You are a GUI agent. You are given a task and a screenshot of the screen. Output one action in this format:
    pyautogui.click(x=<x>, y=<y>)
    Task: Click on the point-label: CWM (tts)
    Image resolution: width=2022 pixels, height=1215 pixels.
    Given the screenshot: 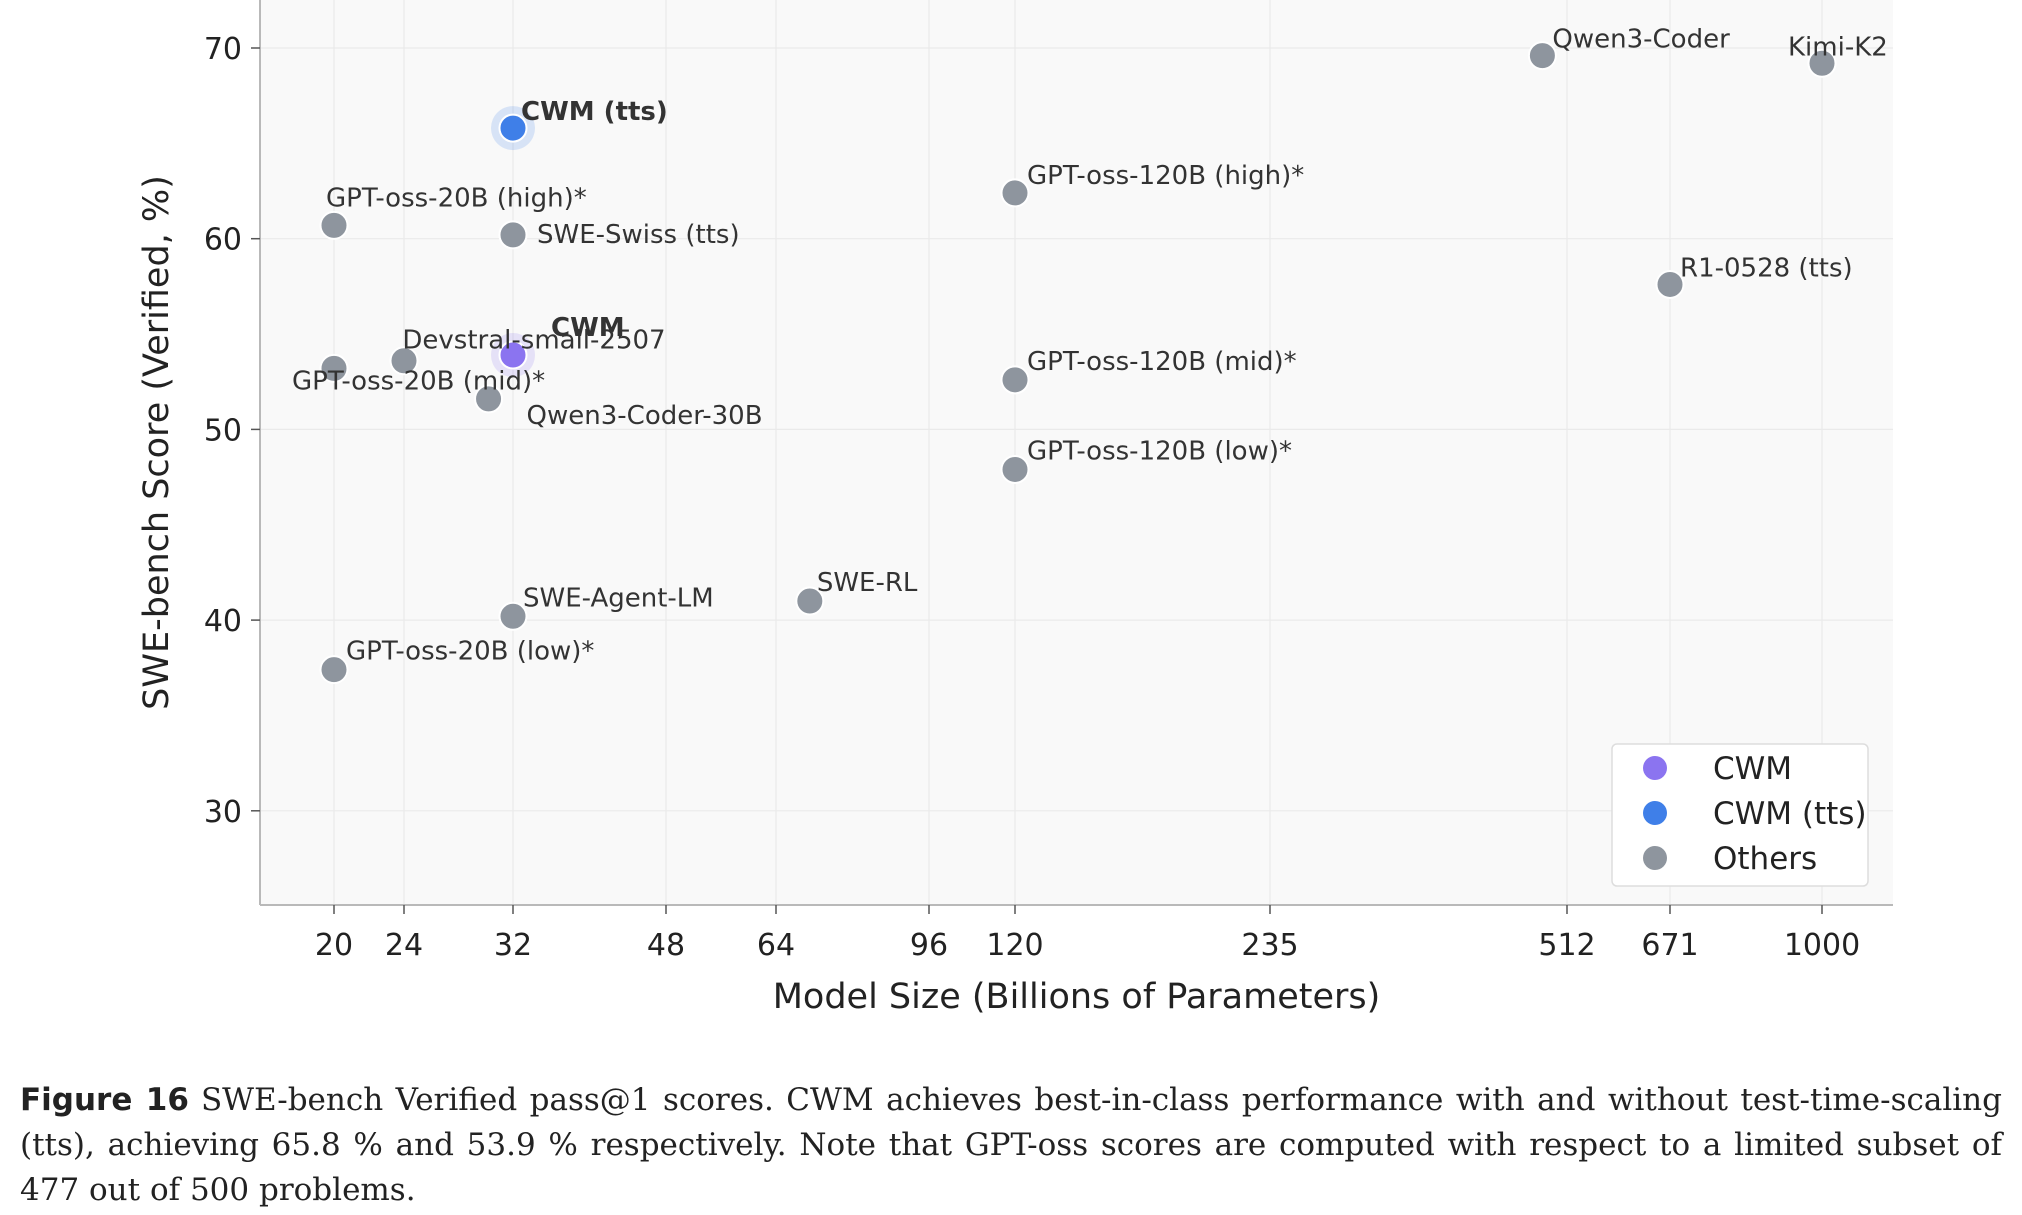 What is the action you would take?
    pyautogui.click(x=594, y=112)
    